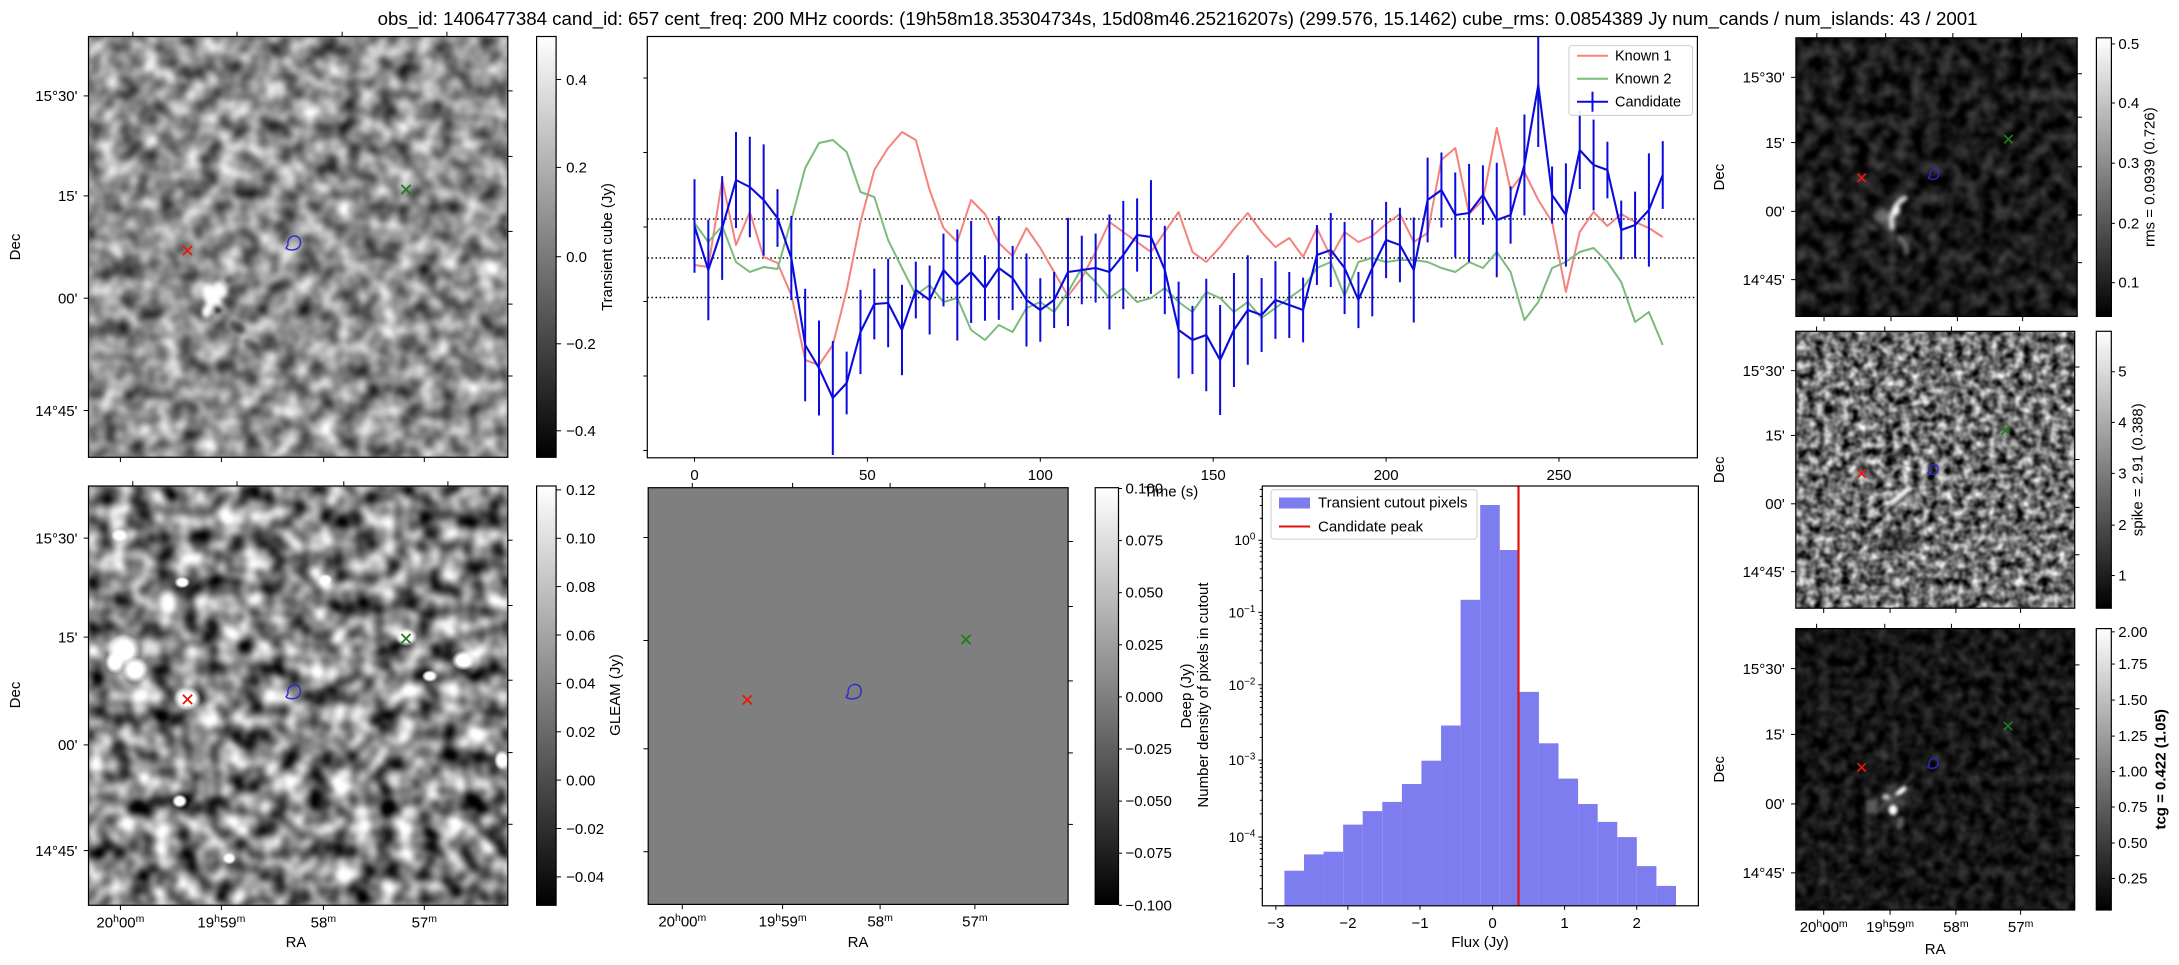 The height and width of the screenshot is (965, 2179). I want to click on svg-text: 0.02, so click(580, 732).